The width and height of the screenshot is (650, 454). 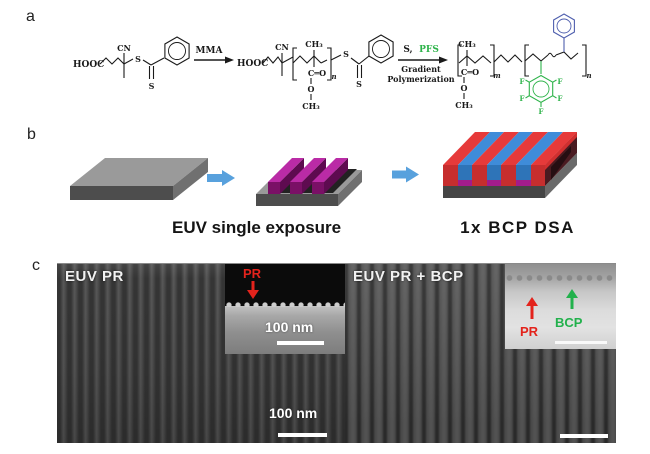 I want to click on resist-top-bumps, so click(x=285, y=303).